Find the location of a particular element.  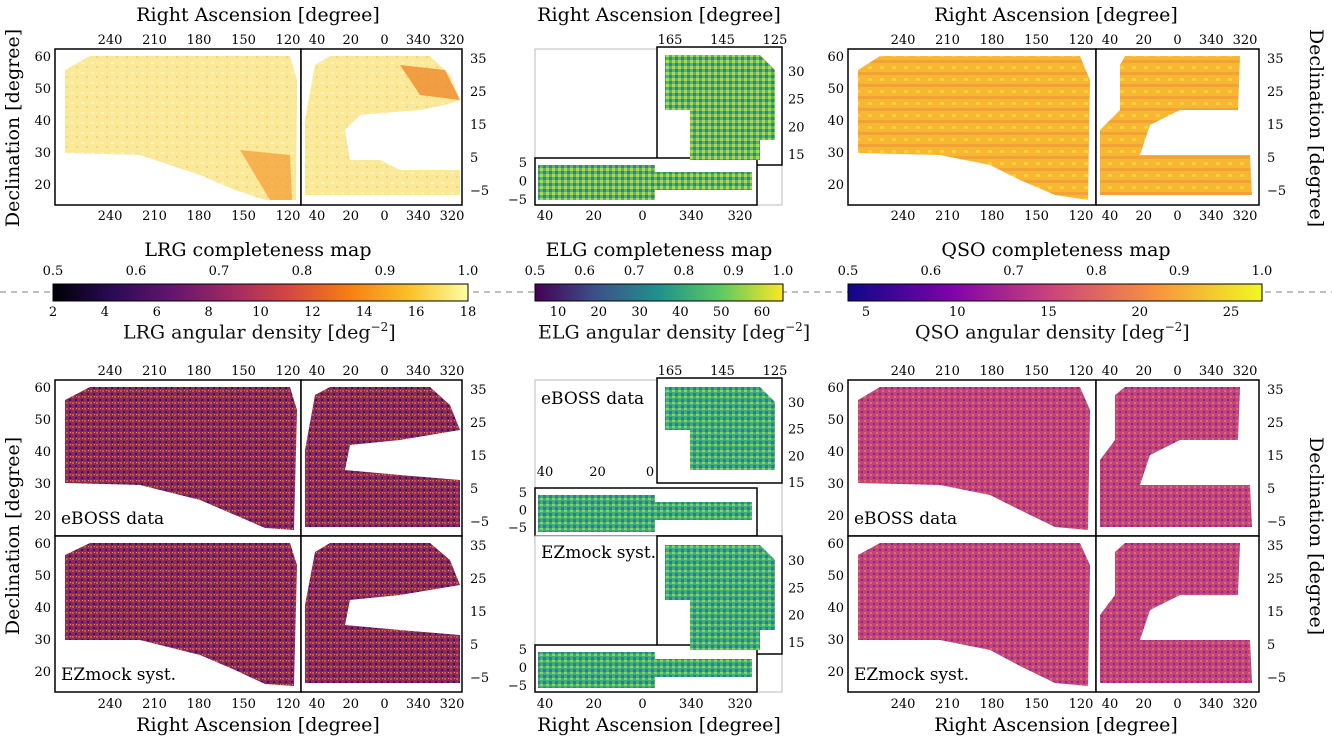

elg-sgc-footprint is located at coordinates (645, 182).